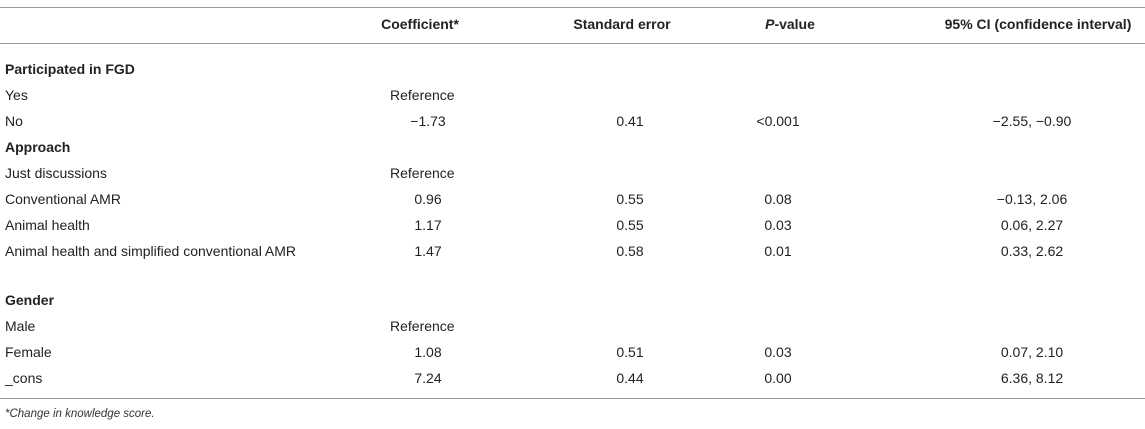 The height and width of the screenshot is (429, 1145). What do you see at coordinates (428, 121) in the screenshot?
I see `coefficient-cell: −1.73` at bounding box center [428, 121].